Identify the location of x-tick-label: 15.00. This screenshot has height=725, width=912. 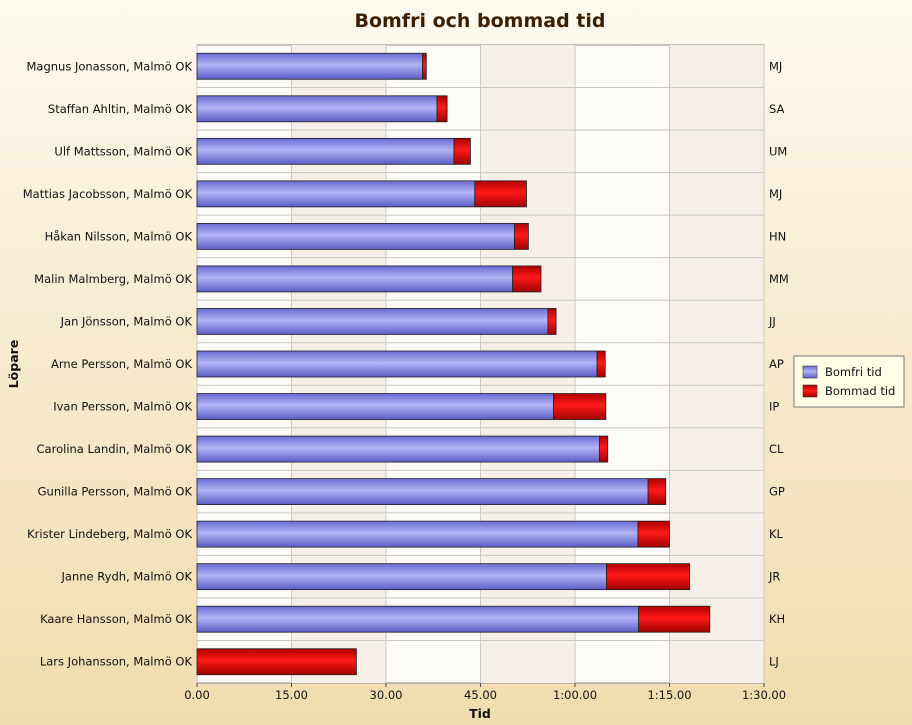
(291, 695).